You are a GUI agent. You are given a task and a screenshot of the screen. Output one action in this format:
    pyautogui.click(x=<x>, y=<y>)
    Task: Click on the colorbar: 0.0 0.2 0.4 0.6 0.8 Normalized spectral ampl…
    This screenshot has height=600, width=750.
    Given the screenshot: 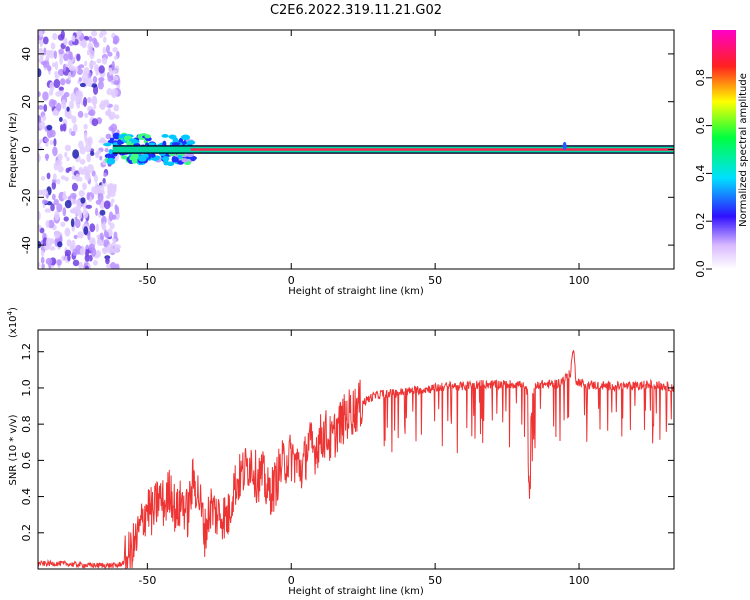 What is the action you would take?
    pyautogui.click(x=721, y=154)
    